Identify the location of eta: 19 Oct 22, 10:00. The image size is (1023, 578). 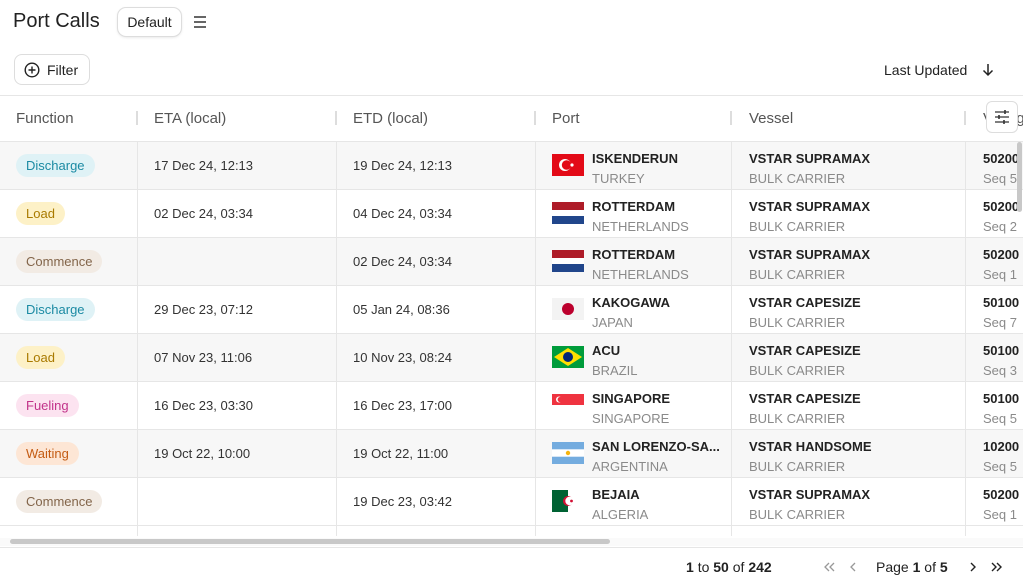
(202, 453).